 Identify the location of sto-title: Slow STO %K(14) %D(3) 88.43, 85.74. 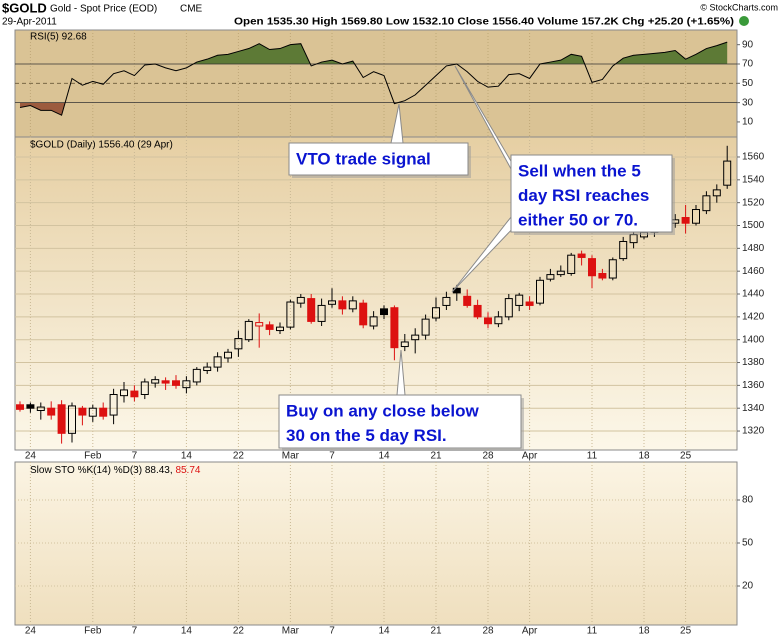
(115, 470).